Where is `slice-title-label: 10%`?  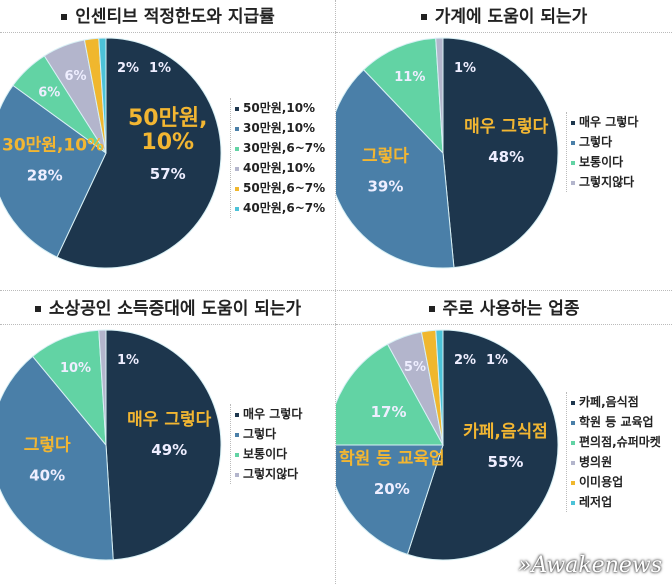 slice-title-label: 10% is located at coordinates (167, 142).